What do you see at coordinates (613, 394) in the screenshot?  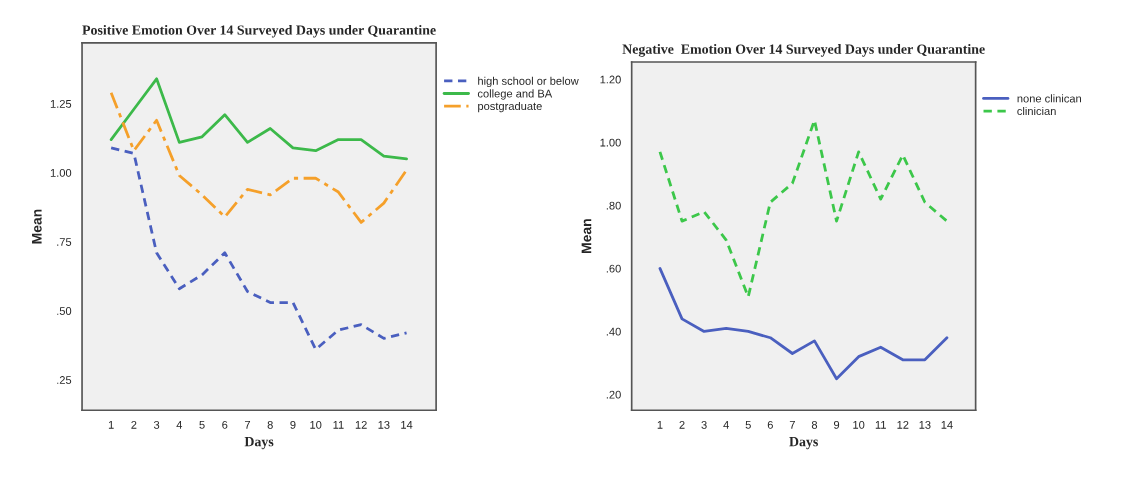 I see `y-tick-label: .20` at bounding box center [613, 394].